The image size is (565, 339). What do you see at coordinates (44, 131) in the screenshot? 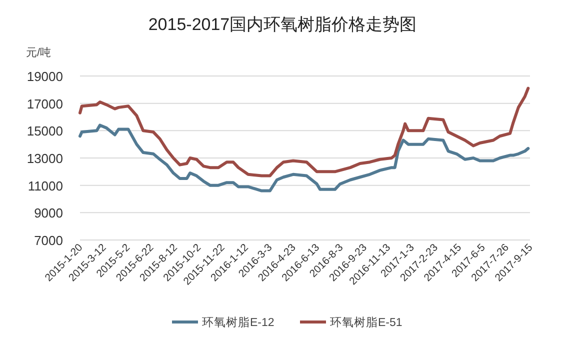
I see `y-tick-label: 15000` at bounding box center [44, 131].